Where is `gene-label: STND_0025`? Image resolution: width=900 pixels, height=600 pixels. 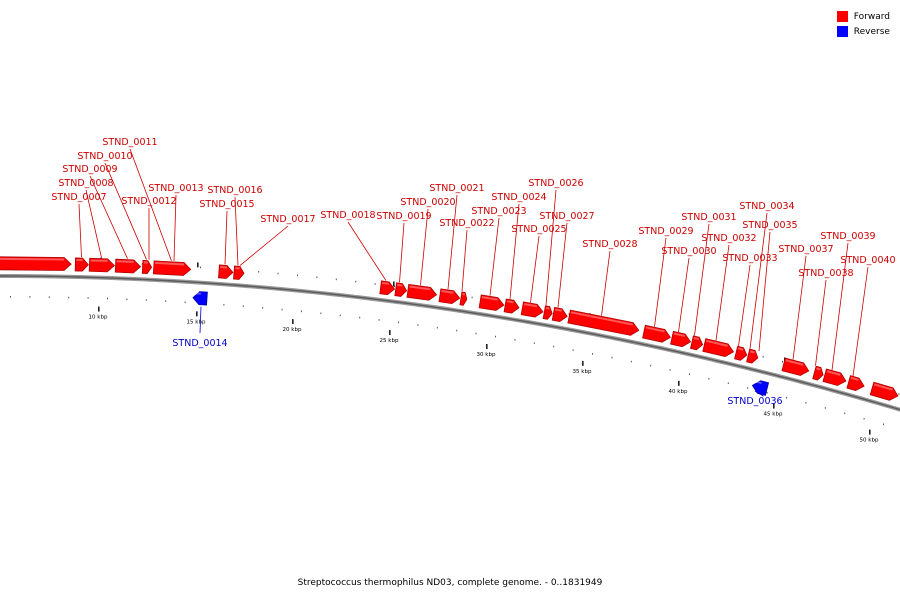 gene-label: STND_0025 is located at coordinates (538, 229).